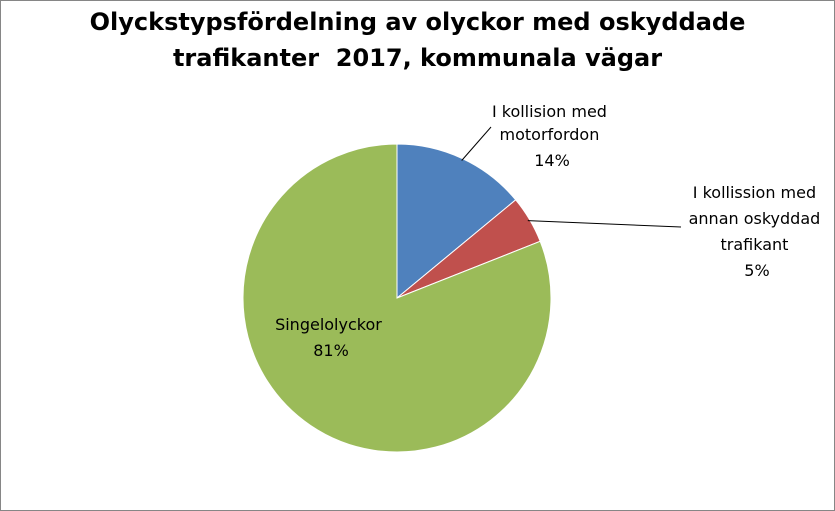  Describe the element at coordinates (417, 58) in the screenshot. I see `chart-title-line-2: trafikanter 2017, kommunala vägar` at that location.